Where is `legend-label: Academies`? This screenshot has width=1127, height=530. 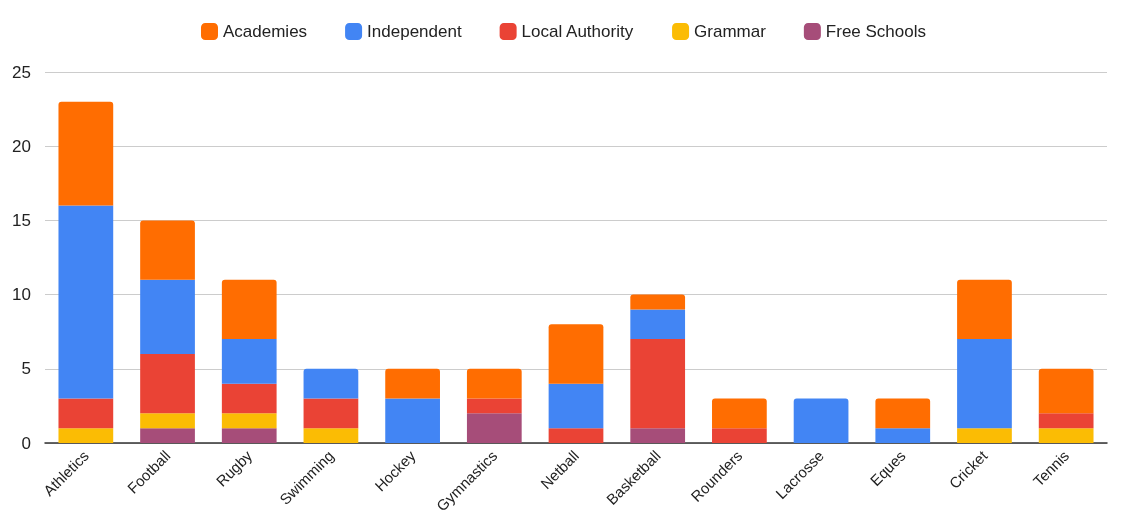 legend-label: Academies is located at coordinates (265, 31).